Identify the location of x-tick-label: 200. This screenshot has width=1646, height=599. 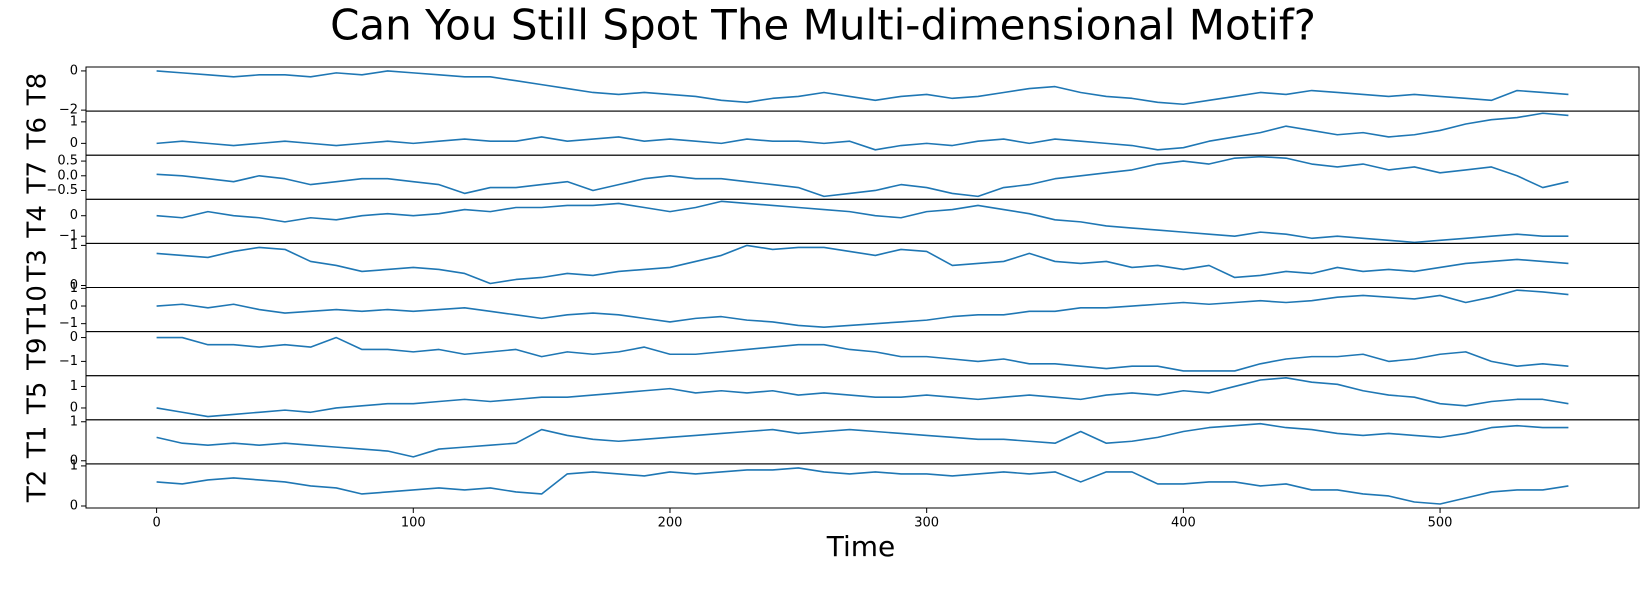
(670, 523).